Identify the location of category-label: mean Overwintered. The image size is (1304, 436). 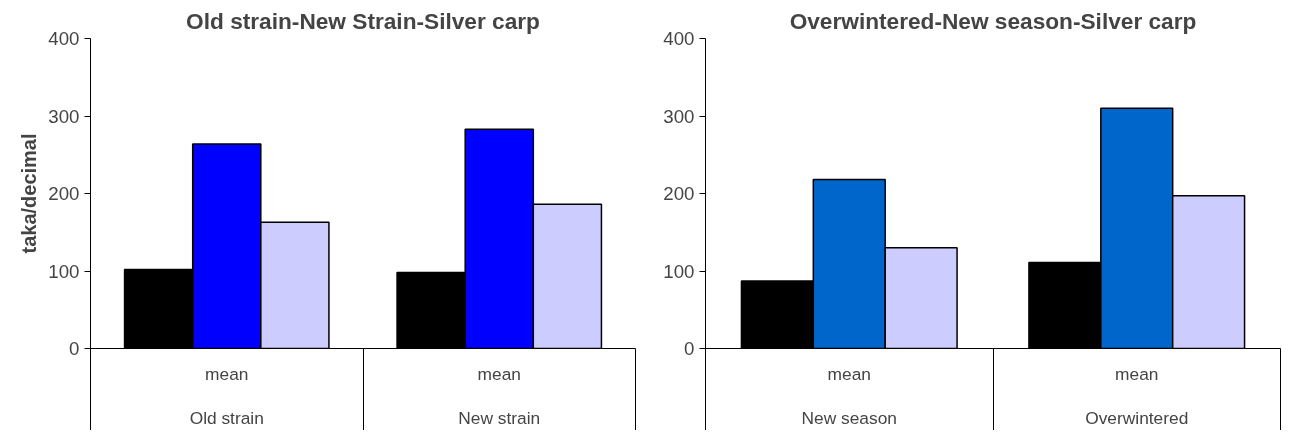
(1137, 395).